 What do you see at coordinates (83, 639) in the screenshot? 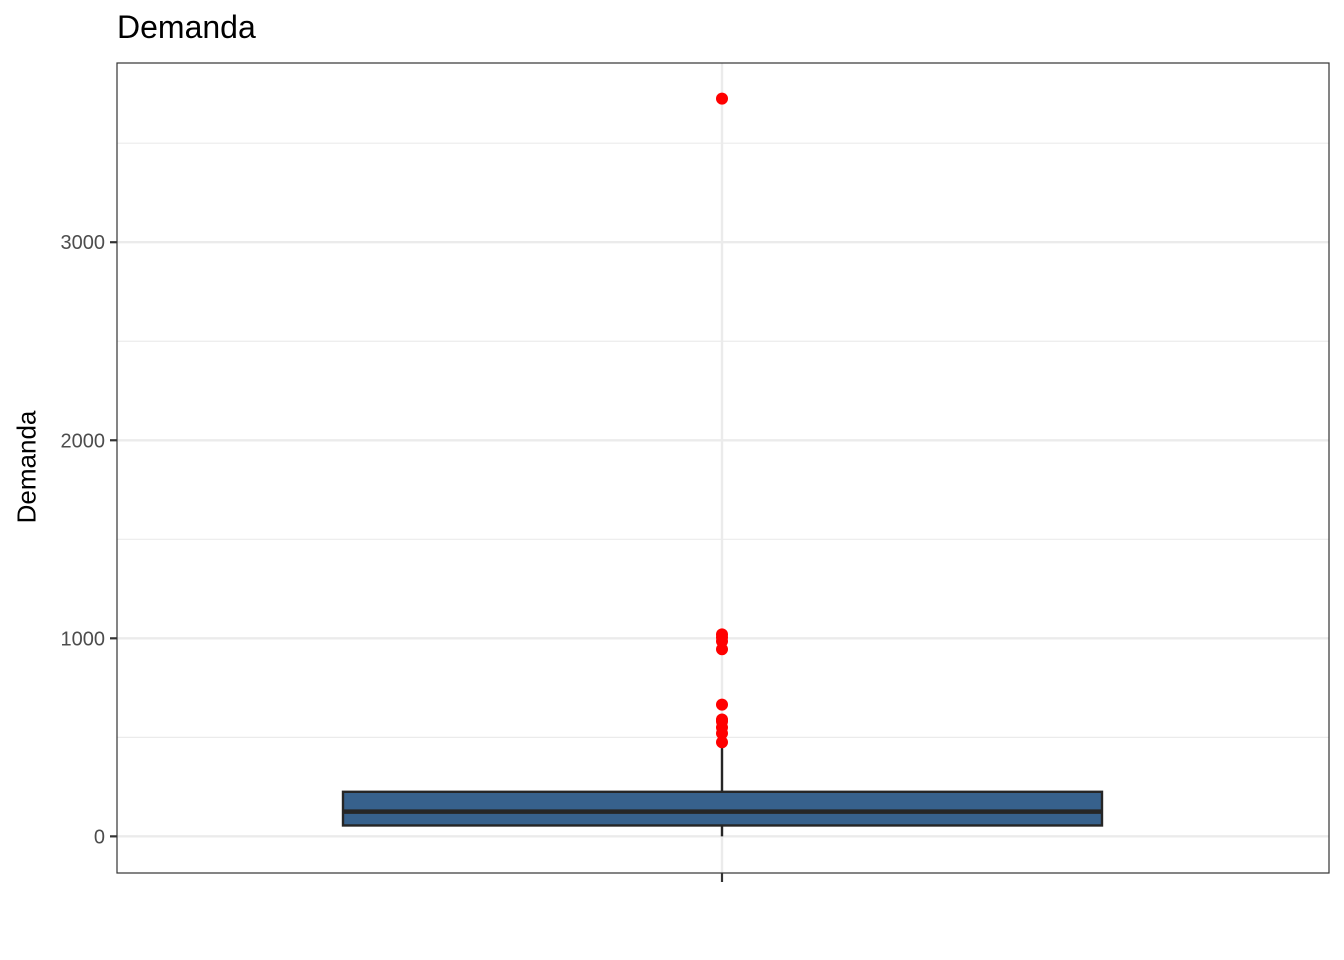
I see `y-tick-label: 1000` at bounding box center [83, 639].